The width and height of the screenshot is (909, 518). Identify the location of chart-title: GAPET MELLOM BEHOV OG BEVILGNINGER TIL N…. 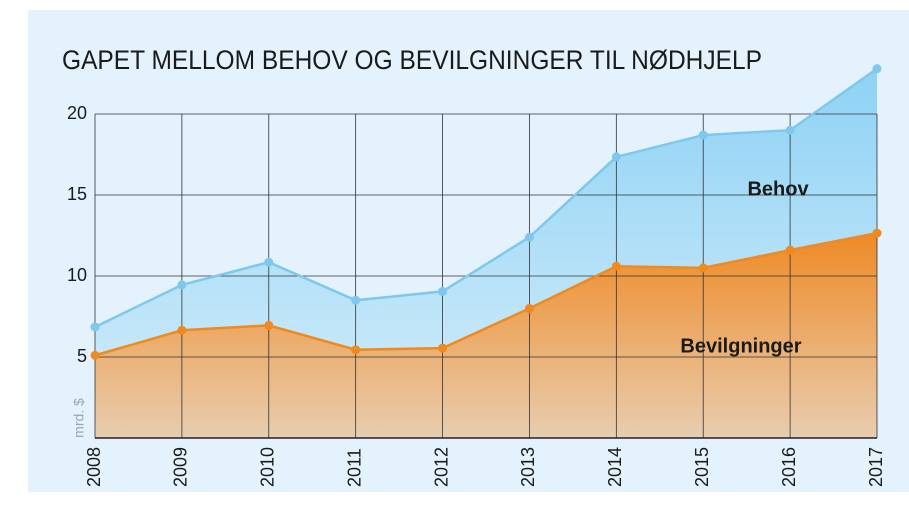
(412, 60).